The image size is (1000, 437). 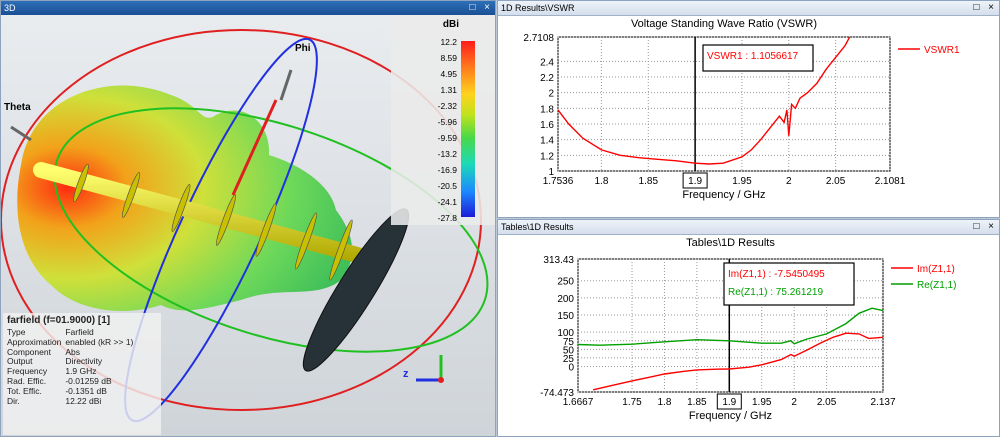 I want to click on series-line-im-z1-1-, so click(x=738, y=361).